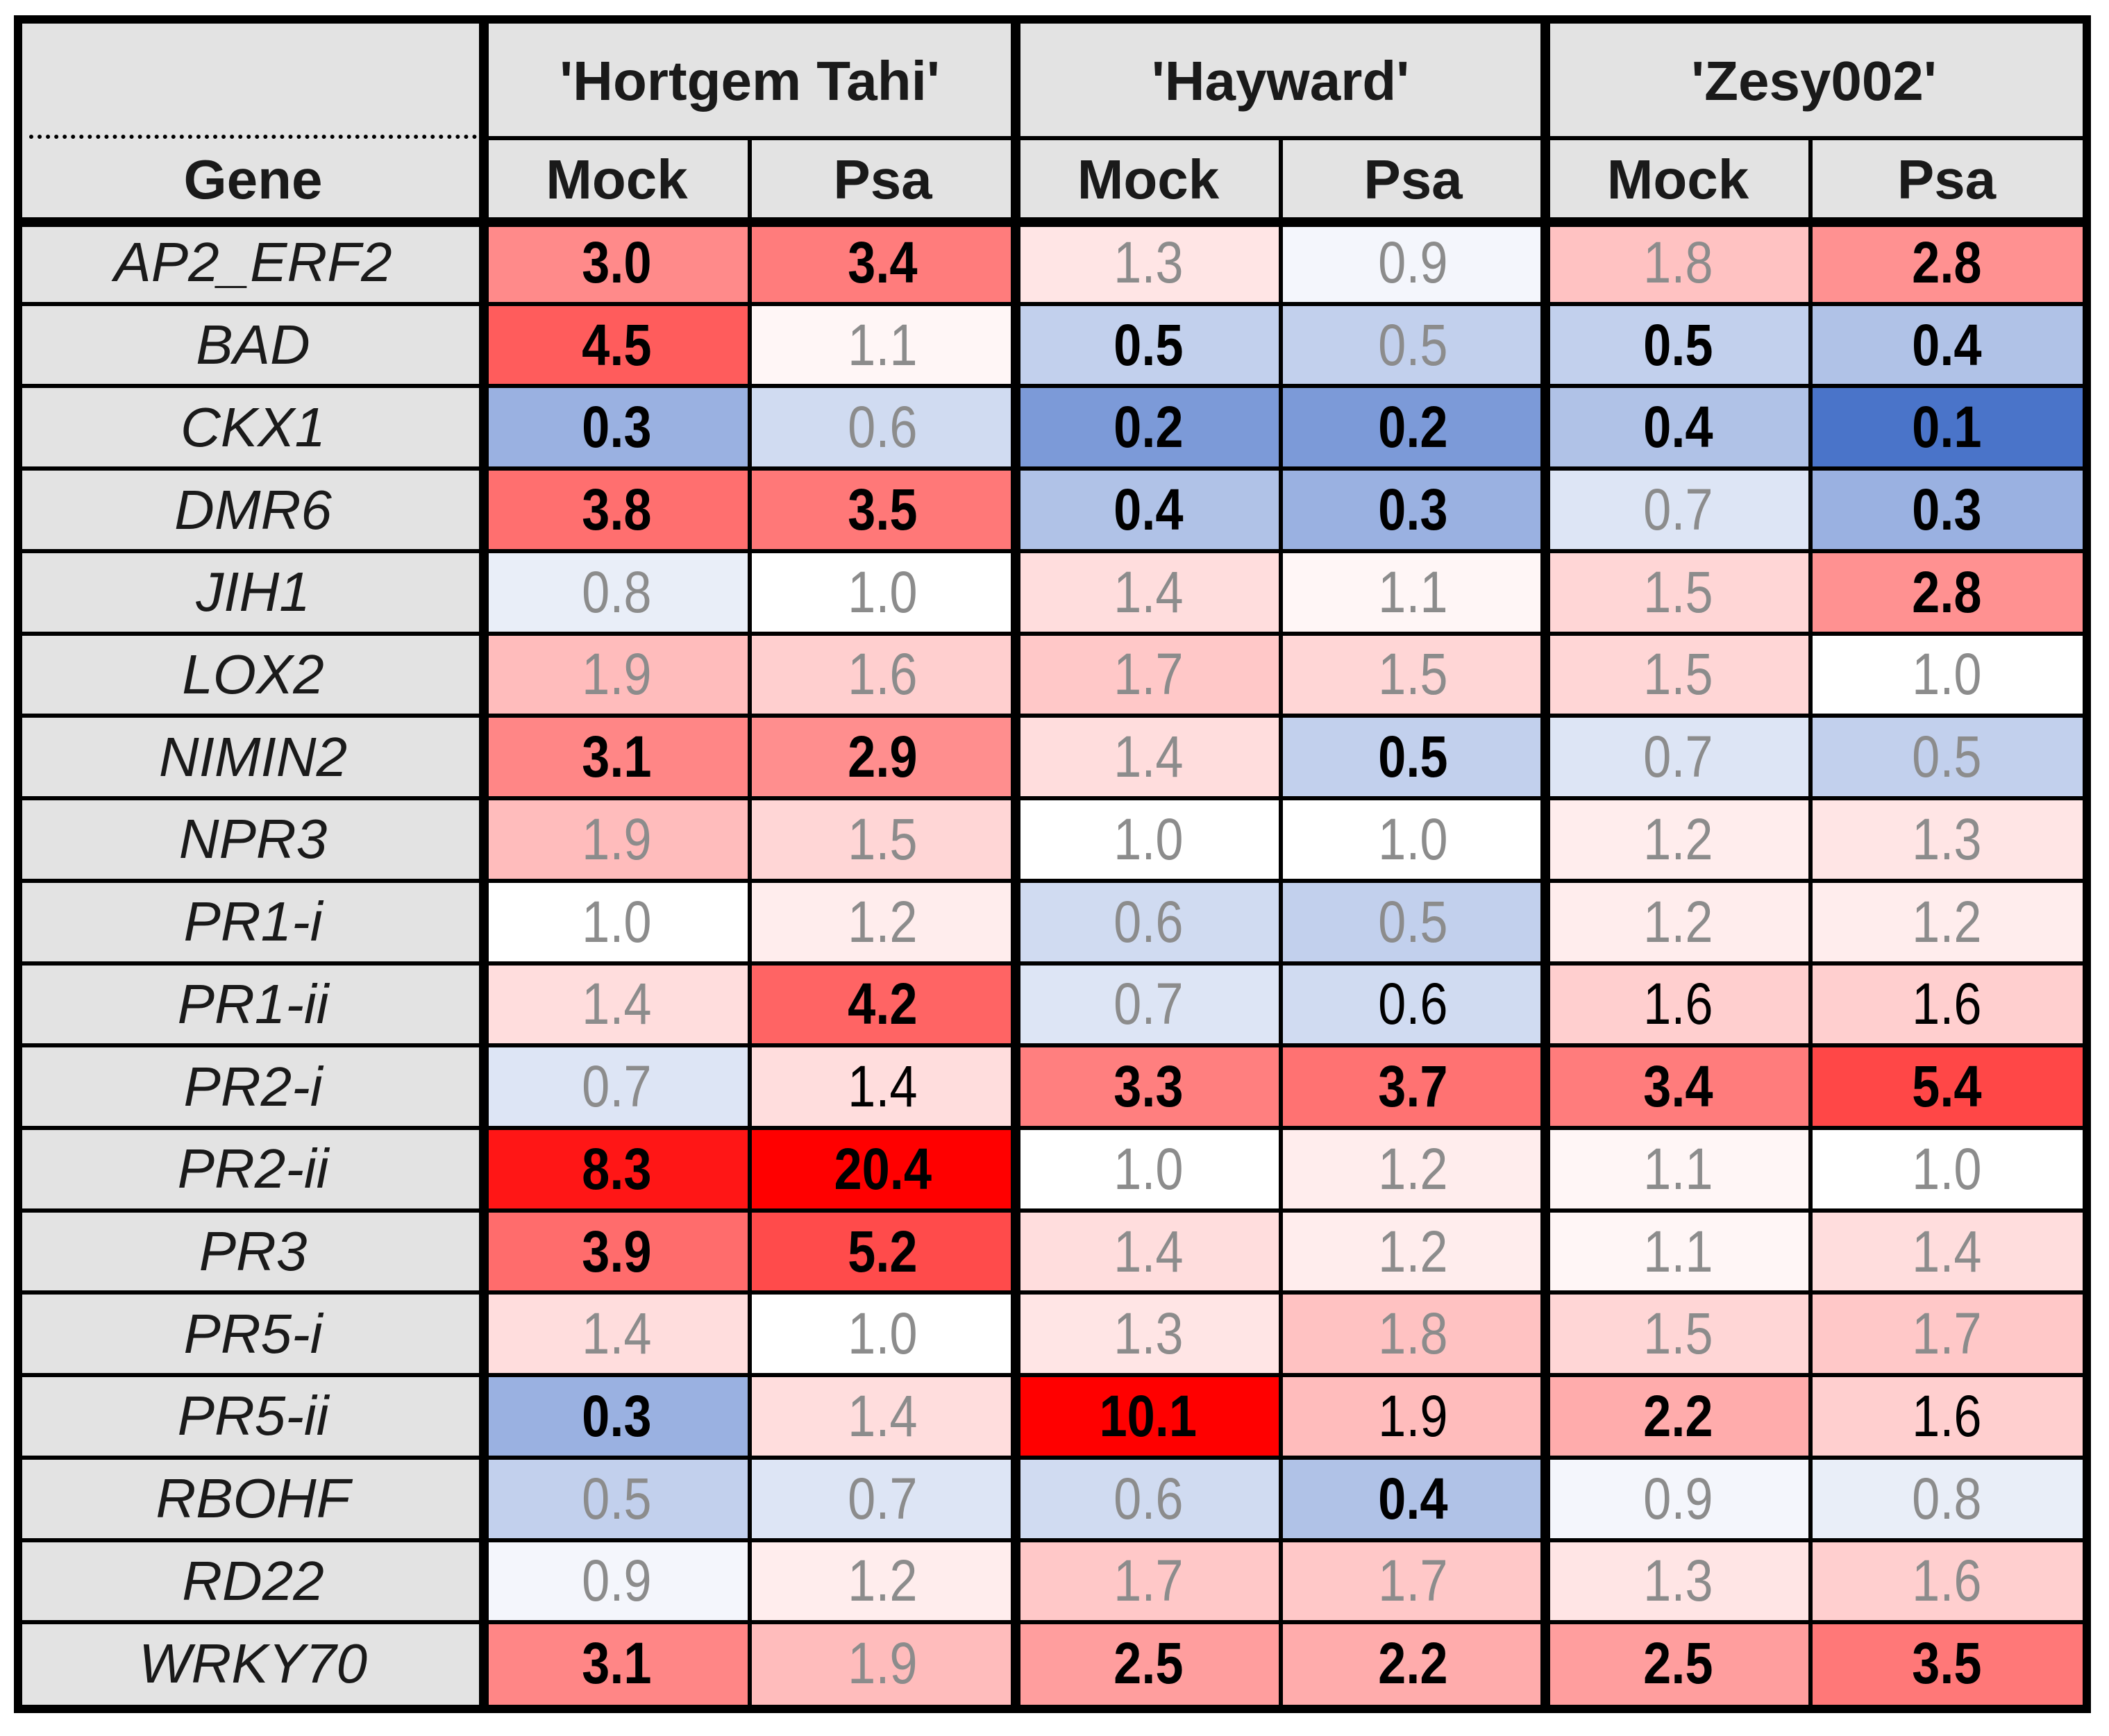 The height and width of the screenshot is (1736, 2109). I want to click on heatmap-cell: 3.7, so click(1413, 1086).